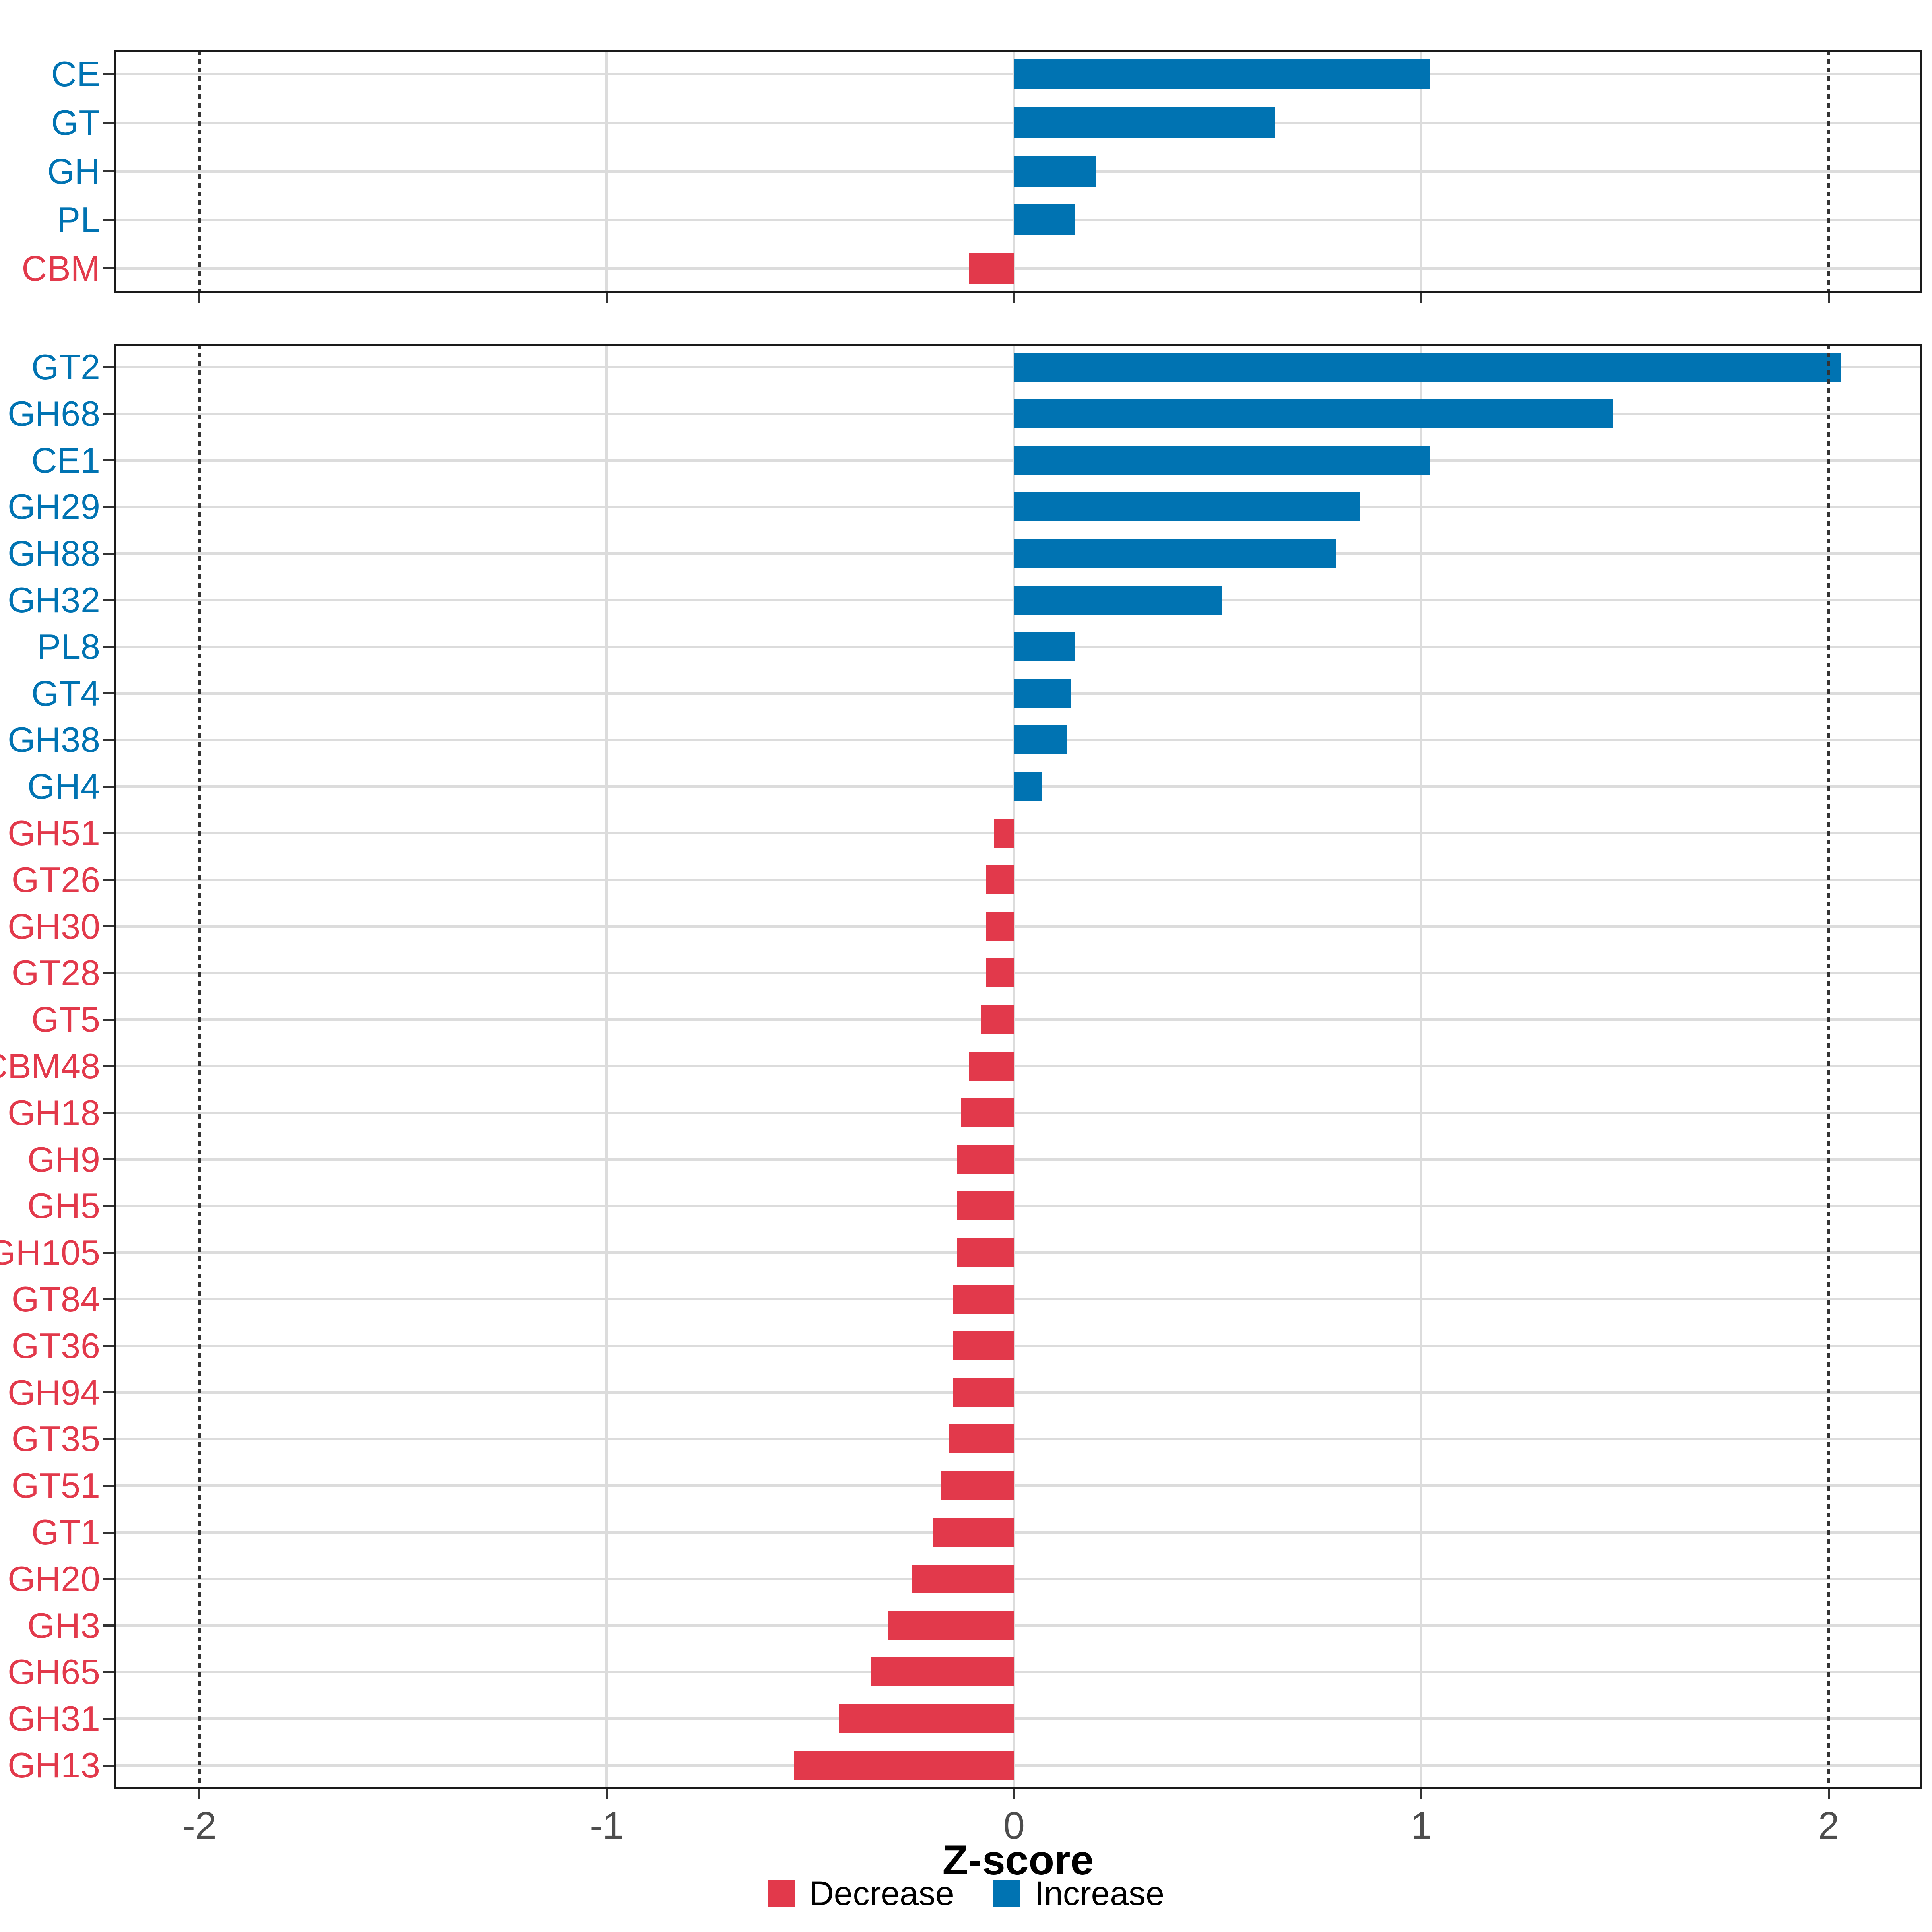 Image resolution: width=1932 pixels, height=1932 pixels. I want to click on y-label-GT5: GT5, so click(65, 1019).